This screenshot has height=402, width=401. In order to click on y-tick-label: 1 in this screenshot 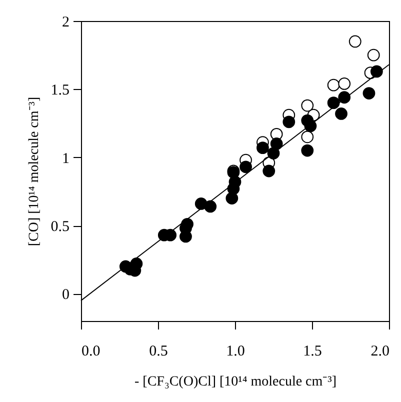, I will do `click(66, 158)`.